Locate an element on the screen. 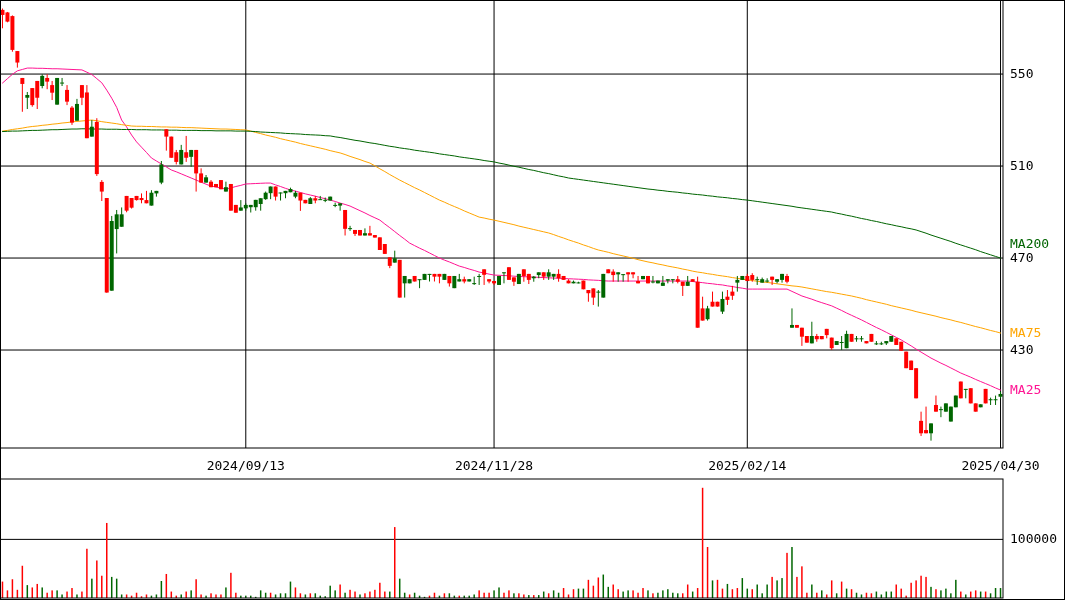 The width and height of the screenshot is (1065, 600). y-tick-label: 100000 is located at coordinates (1033, 538).